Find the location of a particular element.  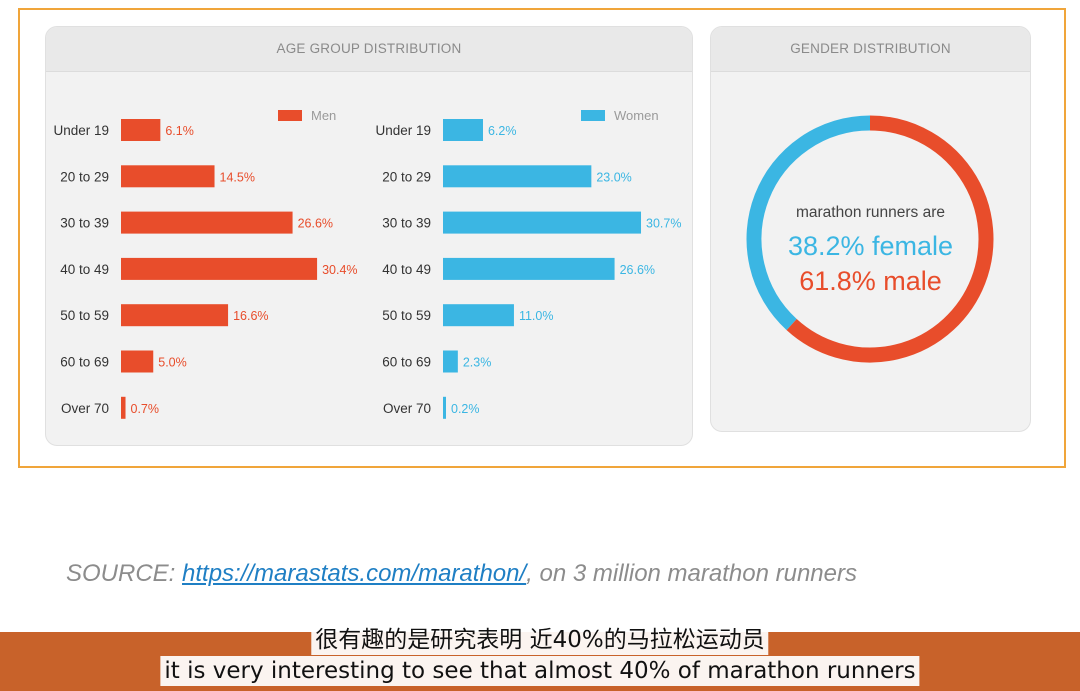

legend-swatch-women is located at coordinates (593, 115).